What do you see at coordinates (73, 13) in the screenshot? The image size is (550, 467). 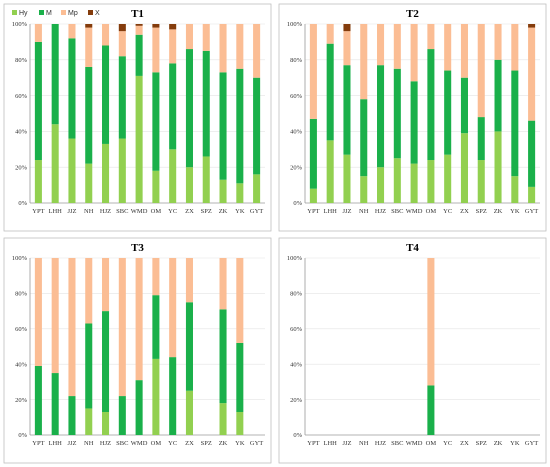 I see `legend-label-mp: Mp` at bounding box center [73, 13].